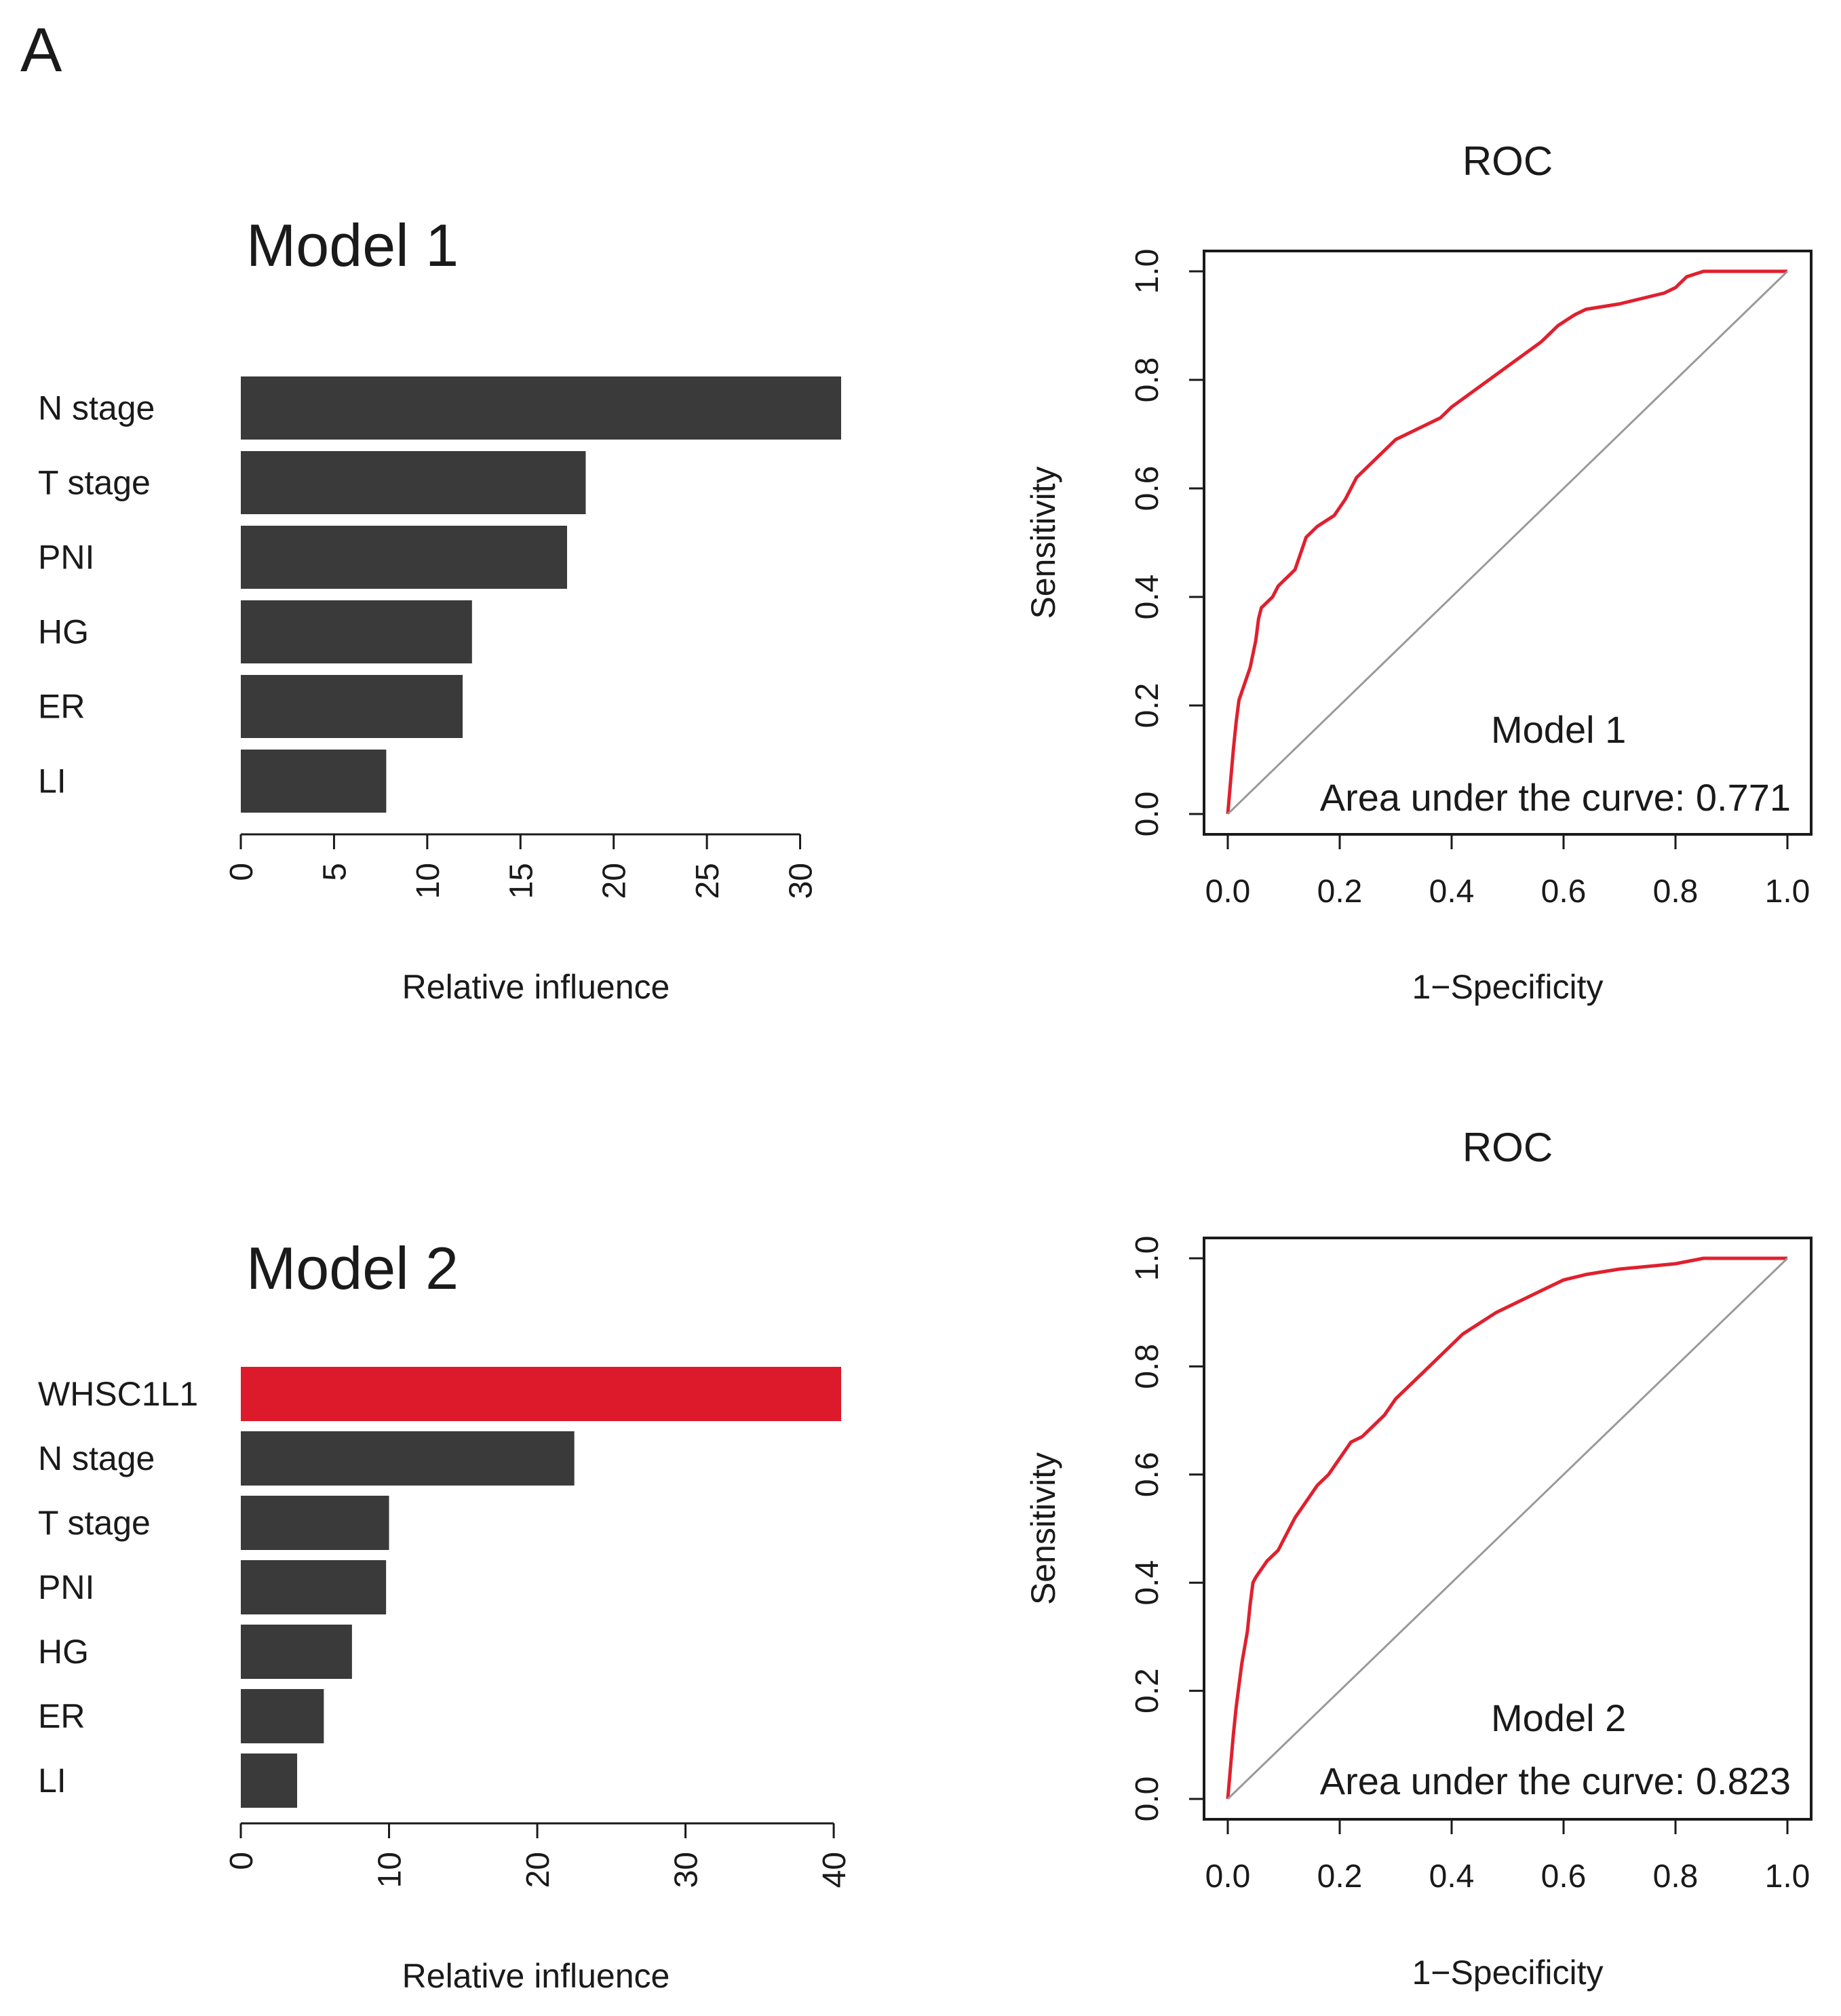 This screenshot has height=2016, width=1841. Describe the element at coordinates (1555, 1781) in the screenshot. I see `auc-annotation: Area under the curve: 0.823` at that location.